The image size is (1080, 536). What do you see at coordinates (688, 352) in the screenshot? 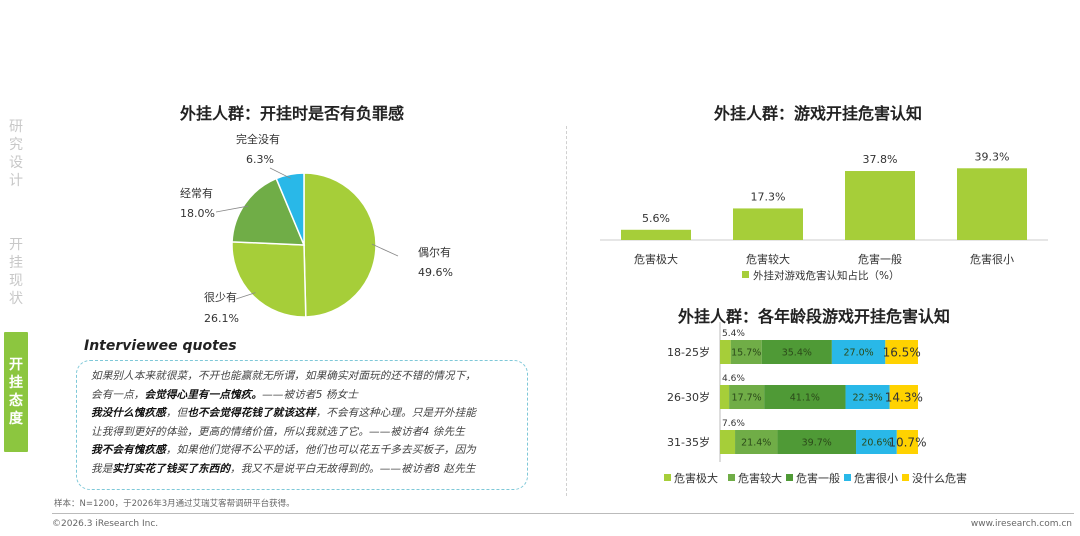
I see `stack-category-label-1: 18-25岁` at bounding box center [688, 352].